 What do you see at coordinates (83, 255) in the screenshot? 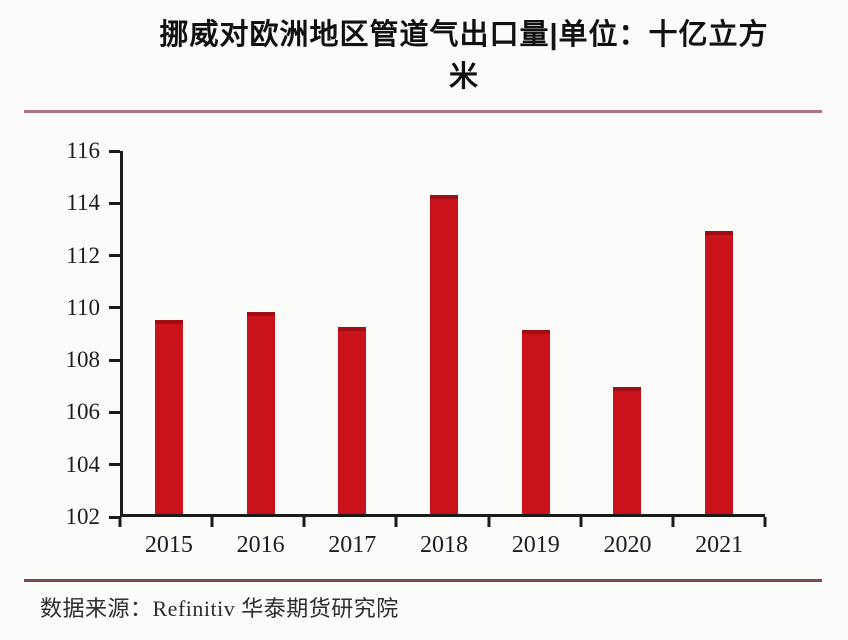
I see `y-axis-label: 112` at bounding box center [83, 255].